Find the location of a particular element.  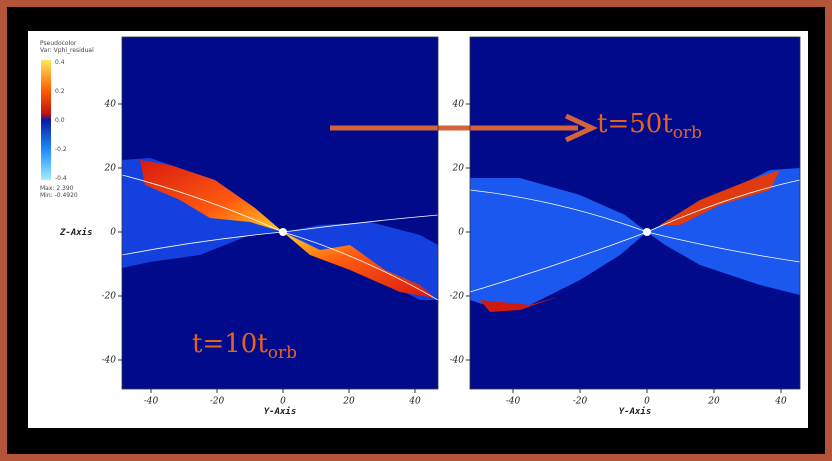

y-axis-label: Z-Axis is located at coordinates (76, 232).